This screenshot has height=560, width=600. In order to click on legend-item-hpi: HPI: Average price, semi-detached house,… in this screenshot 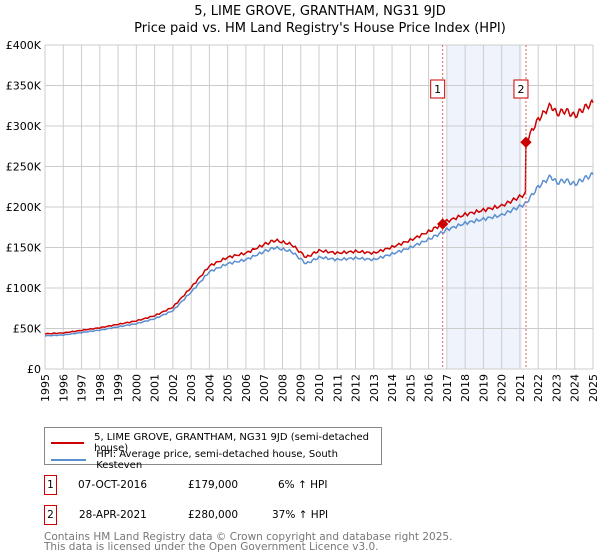, I will do `click(216, 460)`.